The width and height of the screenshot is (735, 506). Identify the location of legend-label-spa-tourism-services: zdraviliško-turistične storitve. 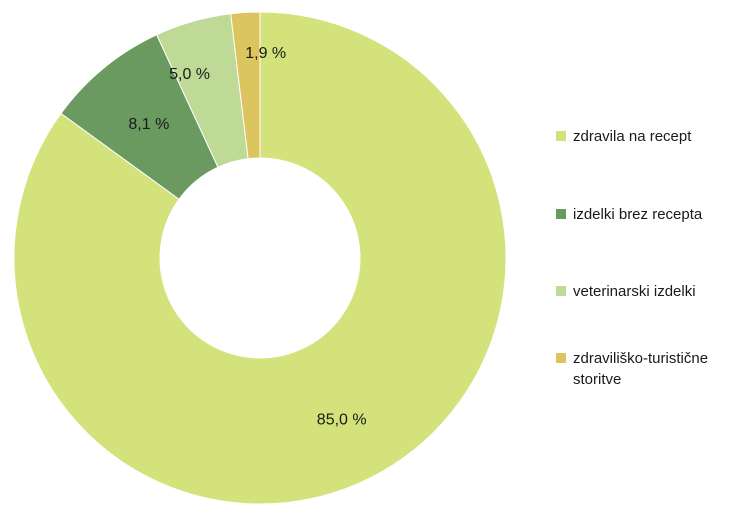
(641, 369).